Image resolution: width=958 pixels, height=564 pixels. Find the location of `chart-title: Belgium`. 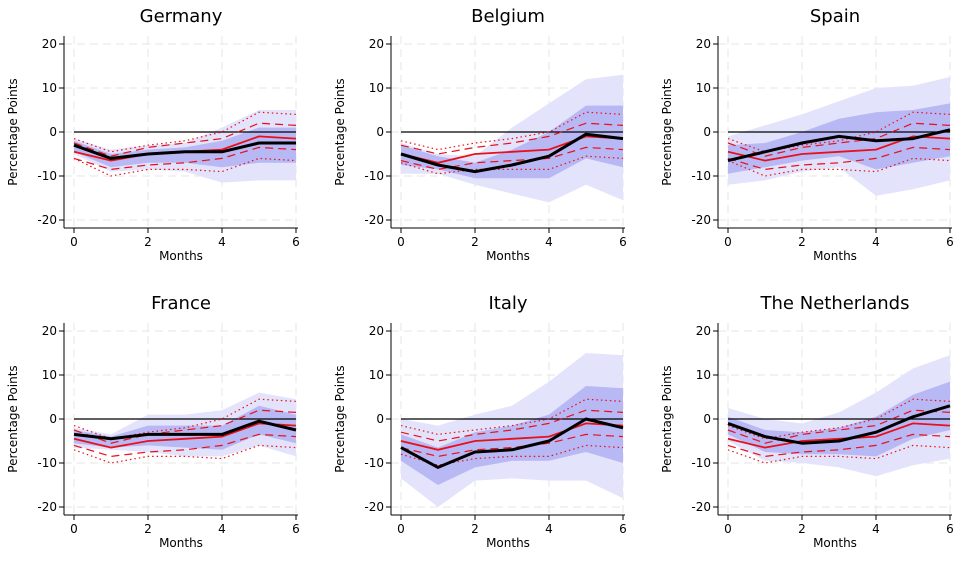

chart-title: Belgium is located at coordinates (508, 16).